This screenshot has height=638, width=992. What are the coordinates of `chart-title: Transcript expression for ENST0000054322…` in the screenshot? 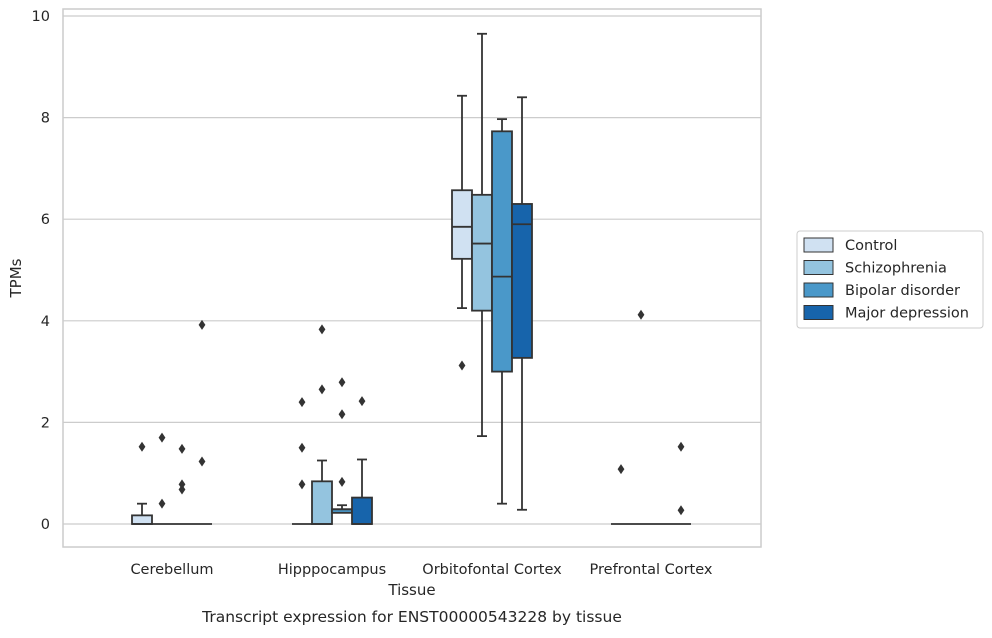 It's located at (411, 617).